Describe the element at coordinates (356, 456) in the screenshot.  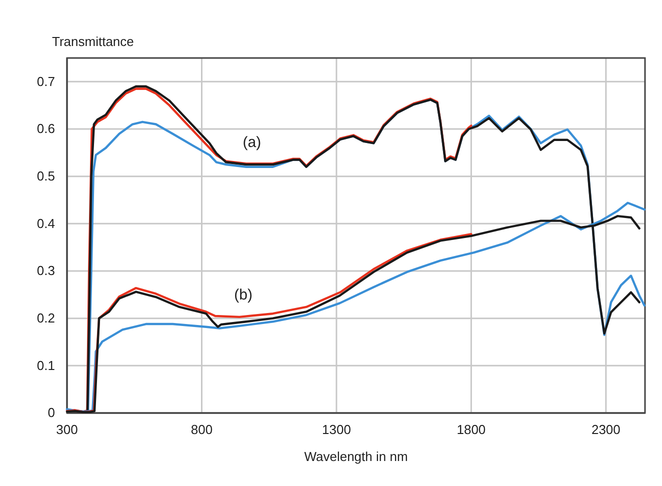
I see `x-axis-title: Wavelength in nm` at that location.